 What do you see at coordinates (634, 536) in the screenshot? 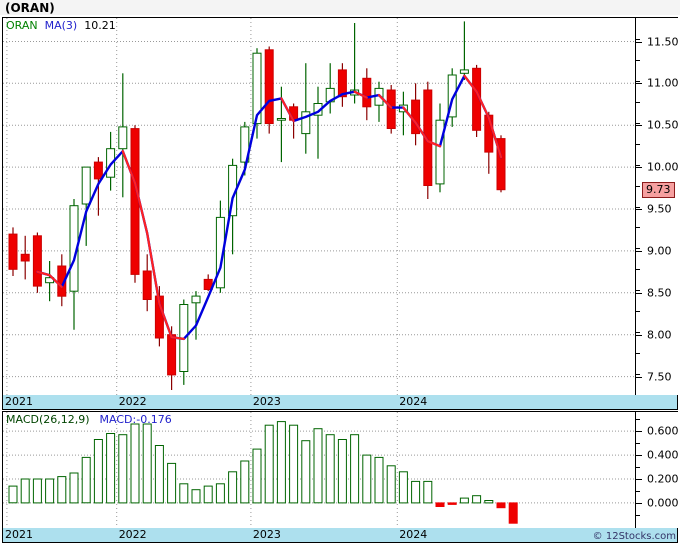
I see `watermark: © 12Stocks.com` at bounding box center [634, 536].